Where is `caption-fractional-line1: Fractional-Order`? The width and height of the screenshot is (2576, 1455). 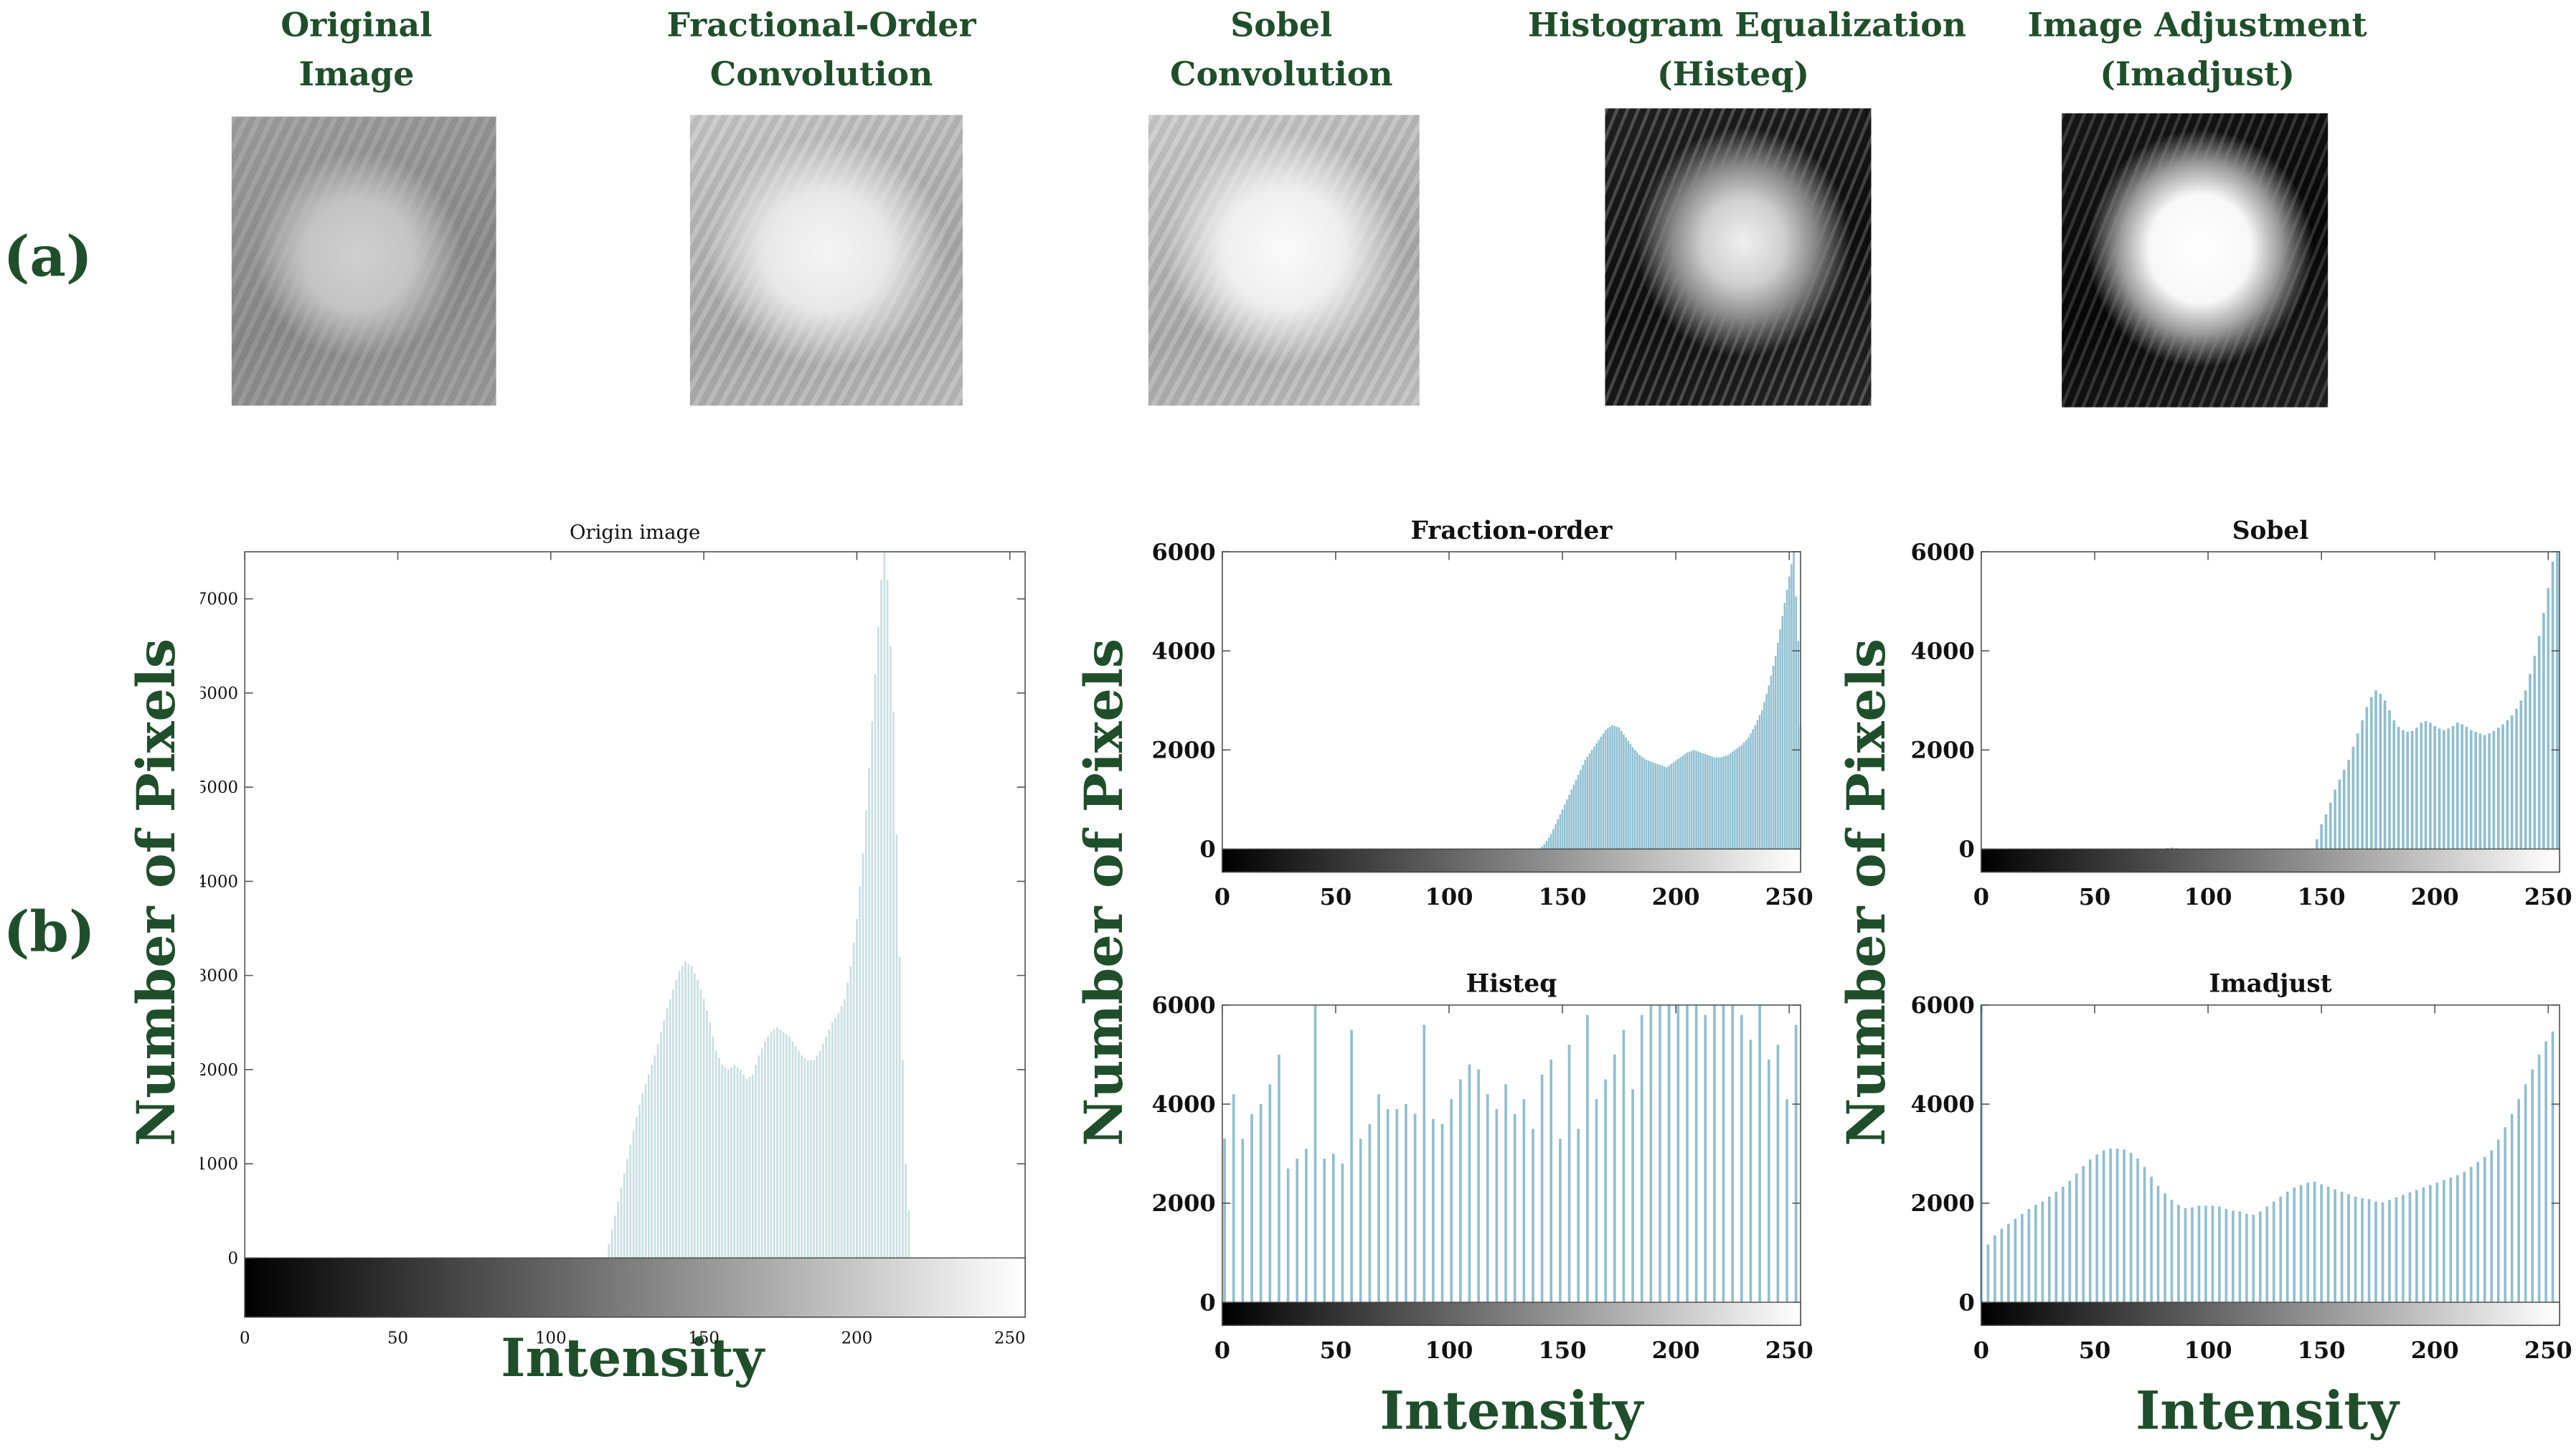 caption-fractional-line1: Fractional-Order is located at coordinates (821, 24).